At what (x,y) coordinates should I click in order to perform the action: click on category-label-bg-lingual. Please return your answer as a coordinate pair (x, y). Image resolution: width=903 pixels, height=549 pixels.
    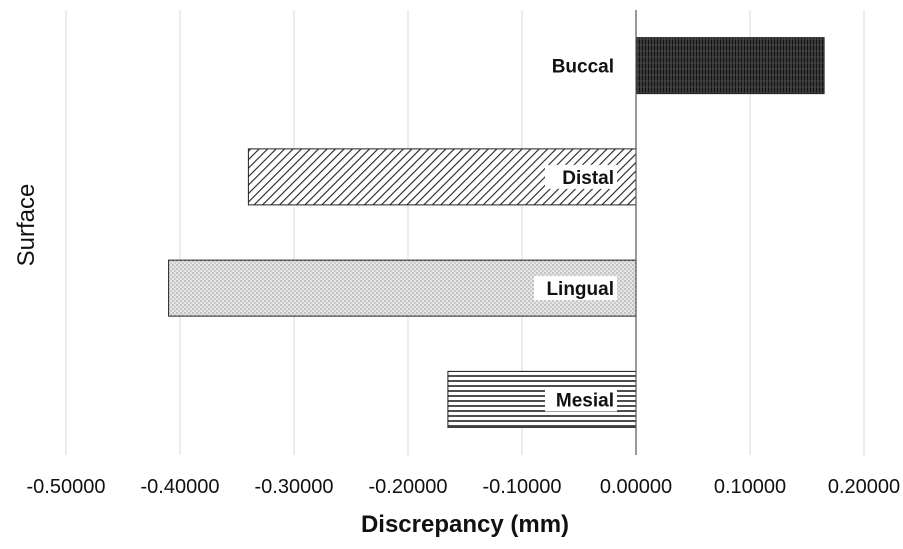
    Looking at the image, I should click on (575, 288).